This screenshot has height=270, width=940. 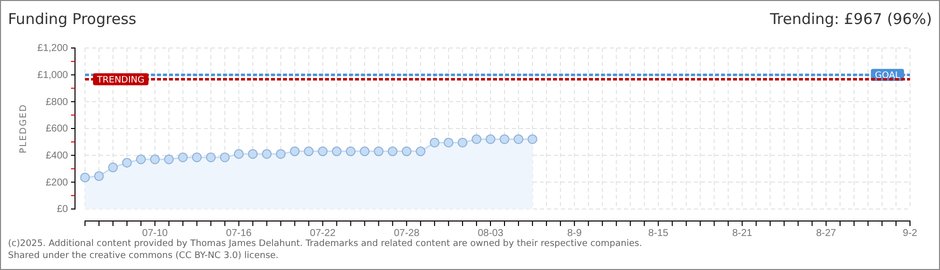 I want to click on x-tick-label: 07-16, so click(x=239, y=234).